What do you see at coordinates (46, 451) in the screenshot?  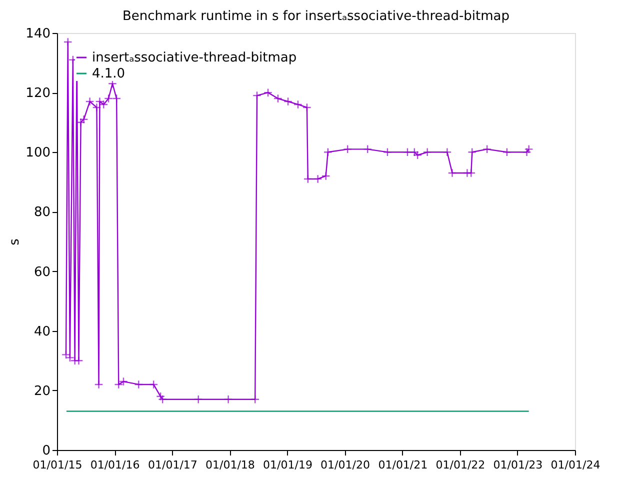 I see `y-tick-label: 0` at bounding box center [46, 451].